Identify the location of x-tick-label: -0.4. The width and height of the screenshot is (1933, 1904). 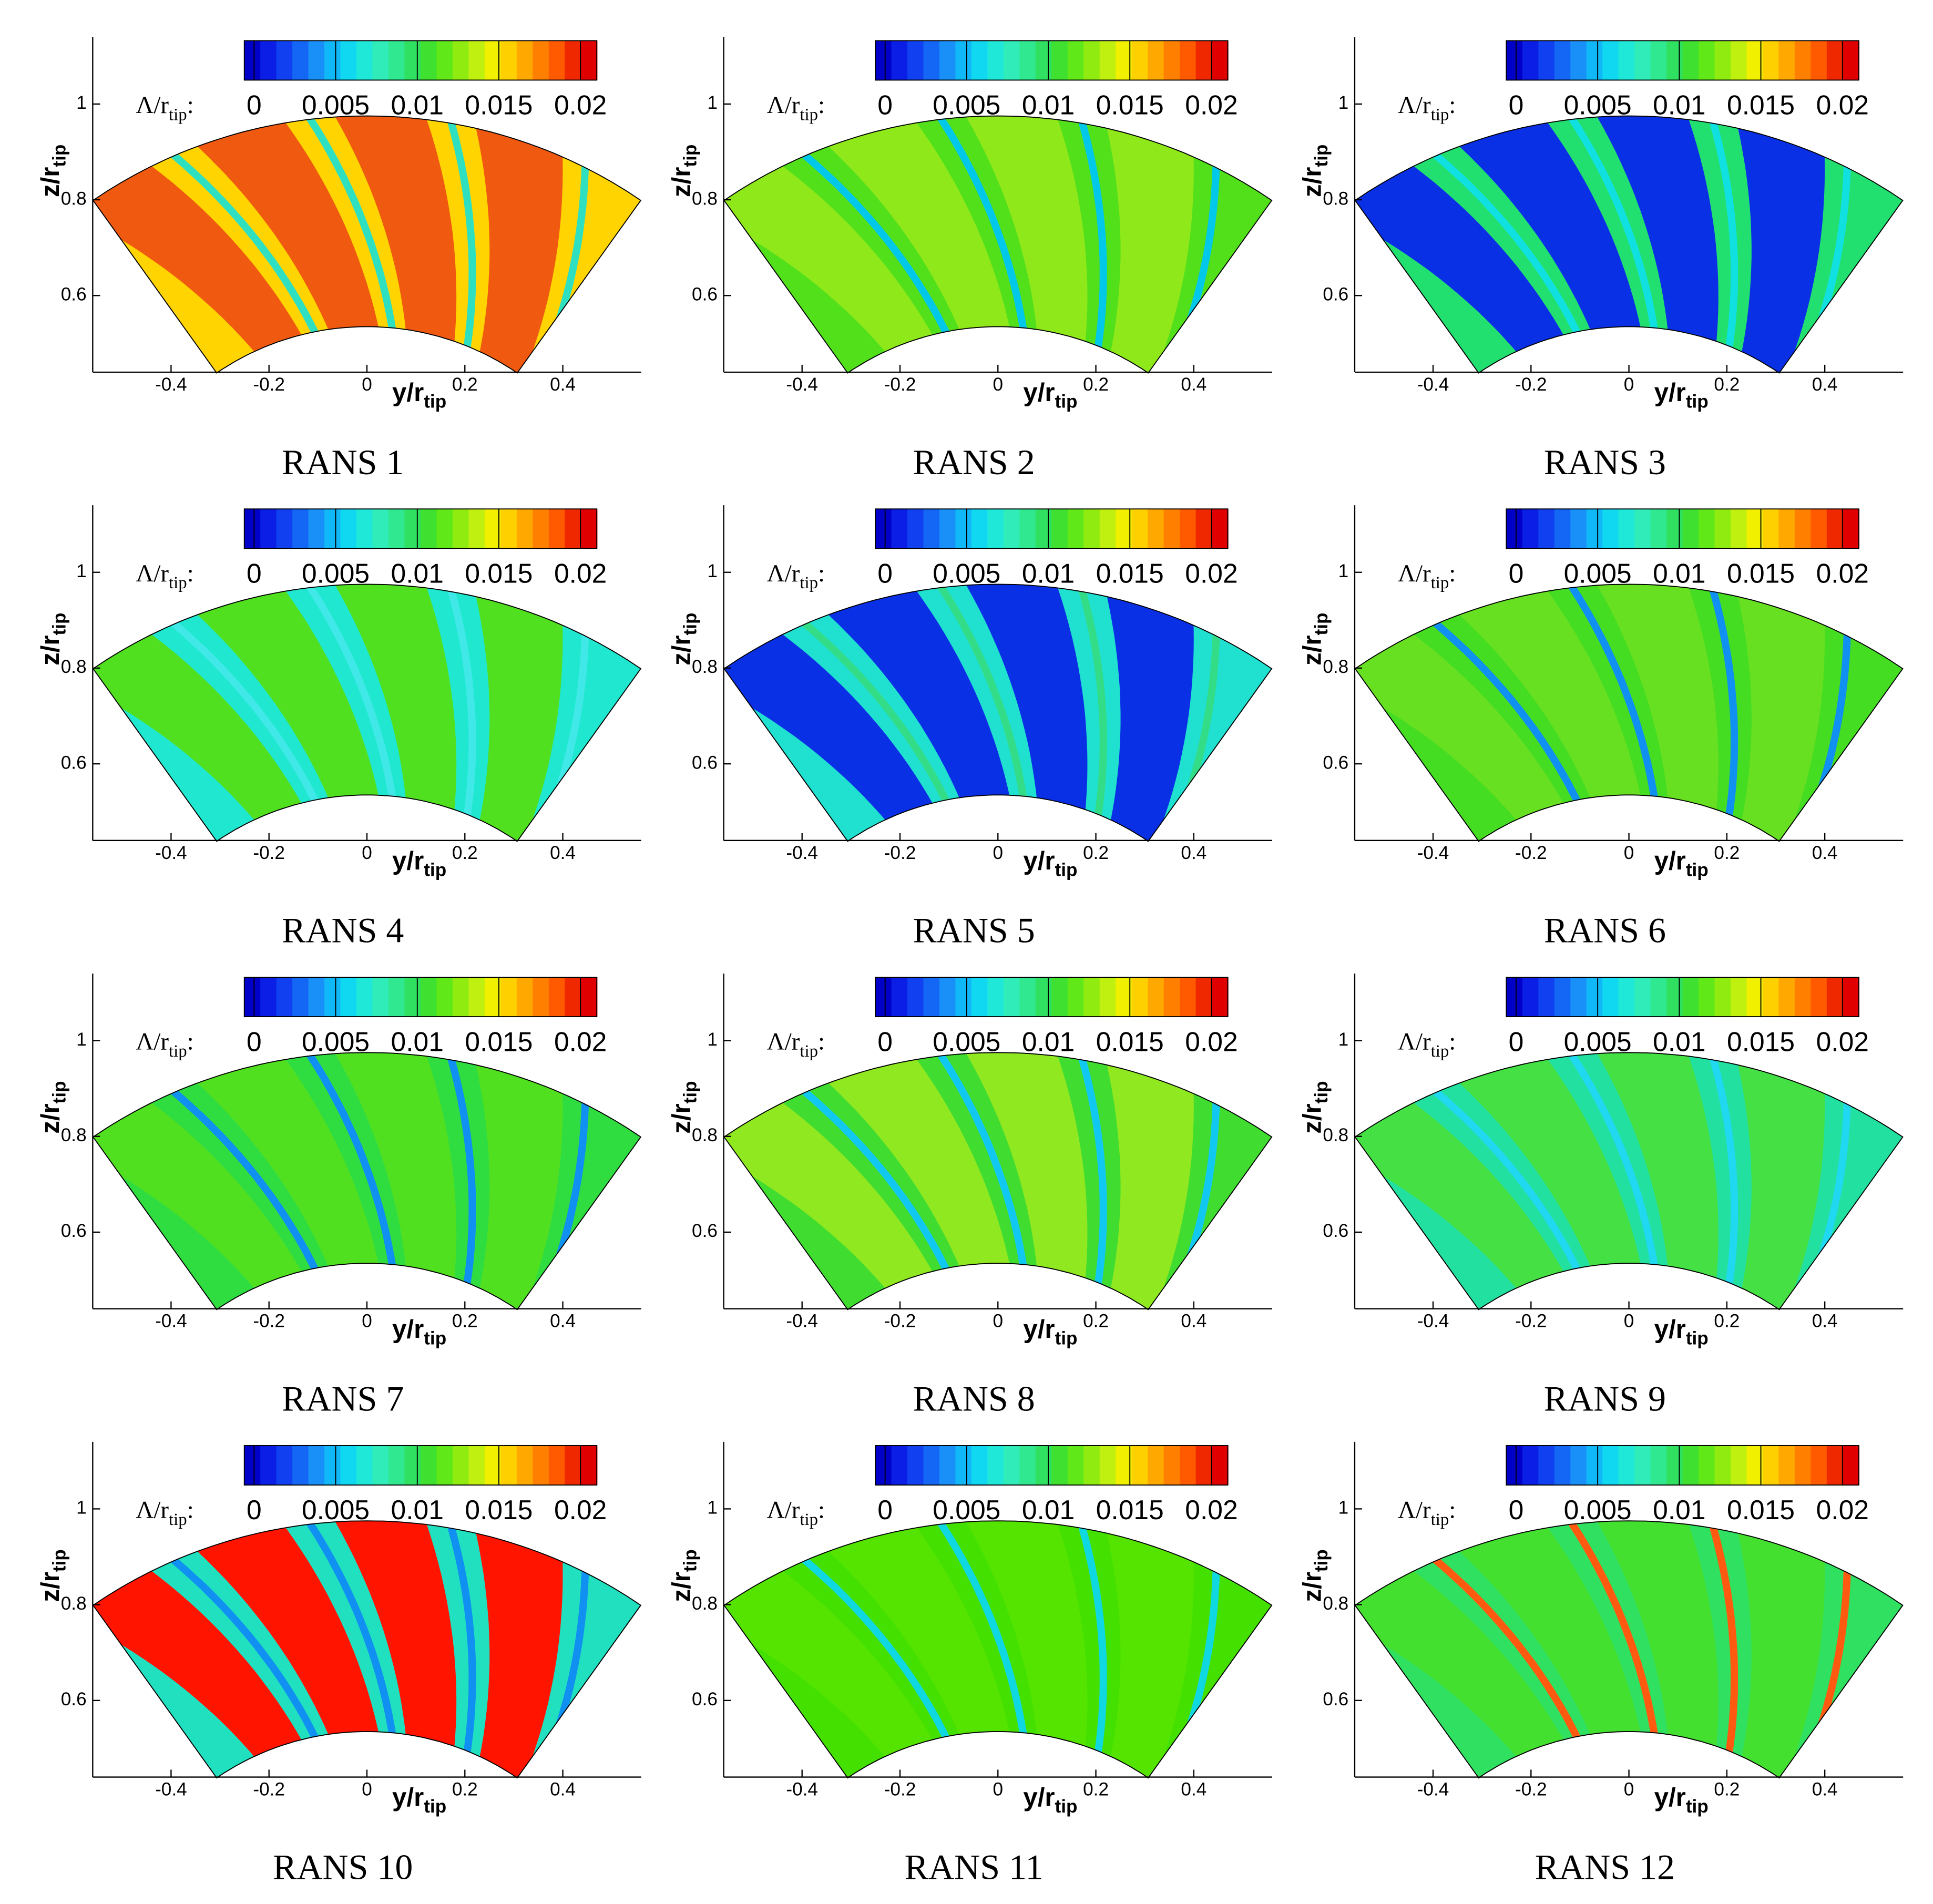
(171, 1321).